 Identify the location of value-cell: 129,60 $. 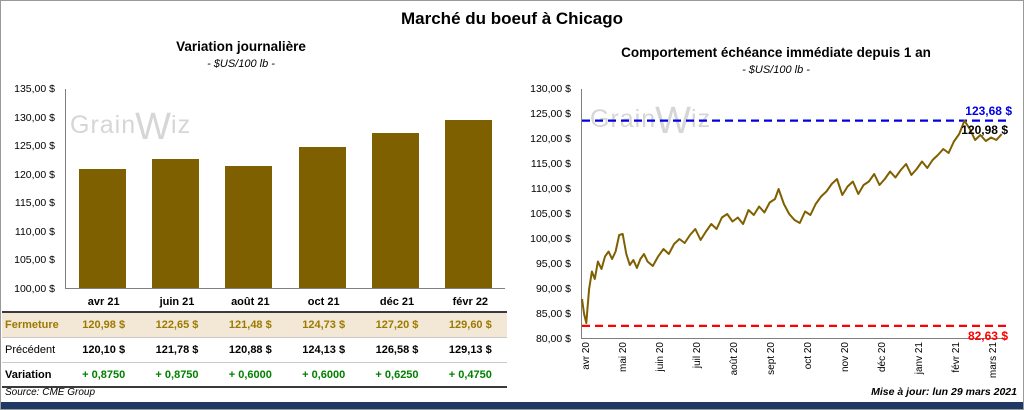
(470, 325).